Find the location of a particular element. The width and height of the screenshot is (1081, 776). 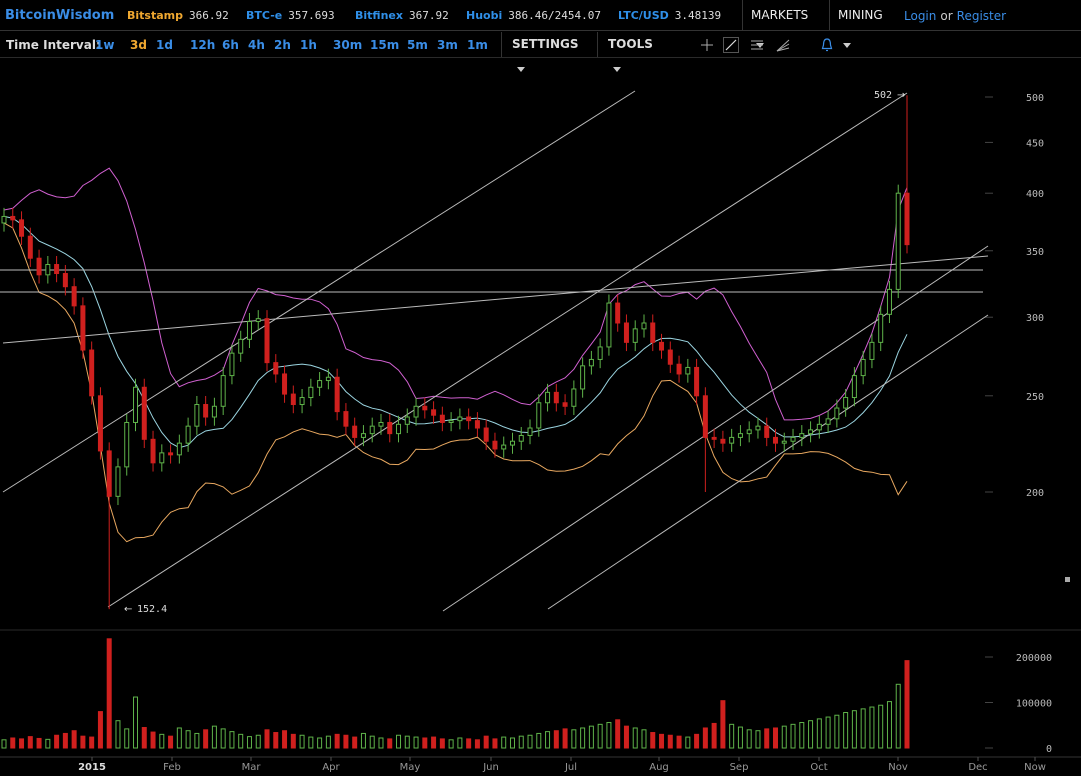

interval-15m: 15m is located at coordinates (385, 45).